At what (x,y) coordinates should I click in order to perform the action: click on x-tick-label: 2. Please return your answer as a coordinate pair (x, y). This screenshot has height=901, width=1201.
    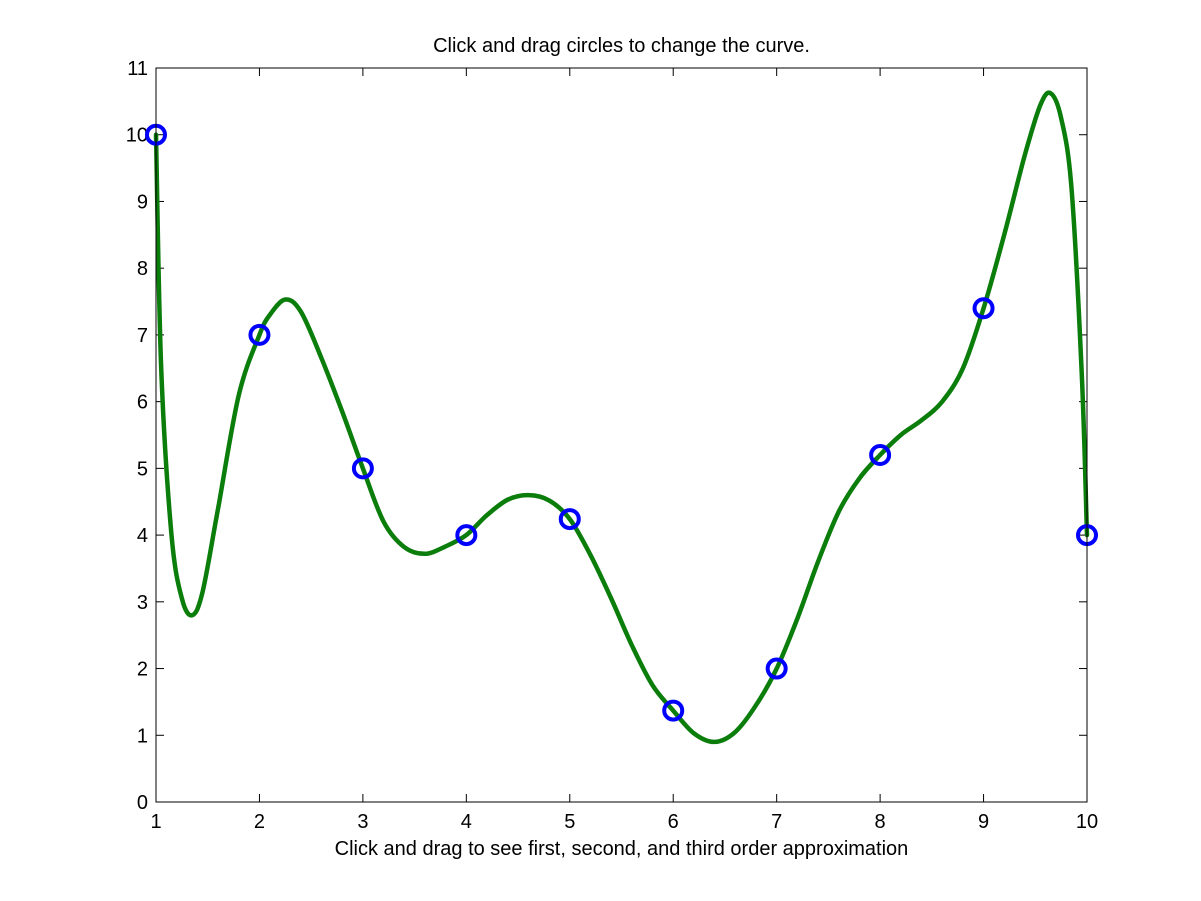
    Looking at the image, I should click on (259, 822).